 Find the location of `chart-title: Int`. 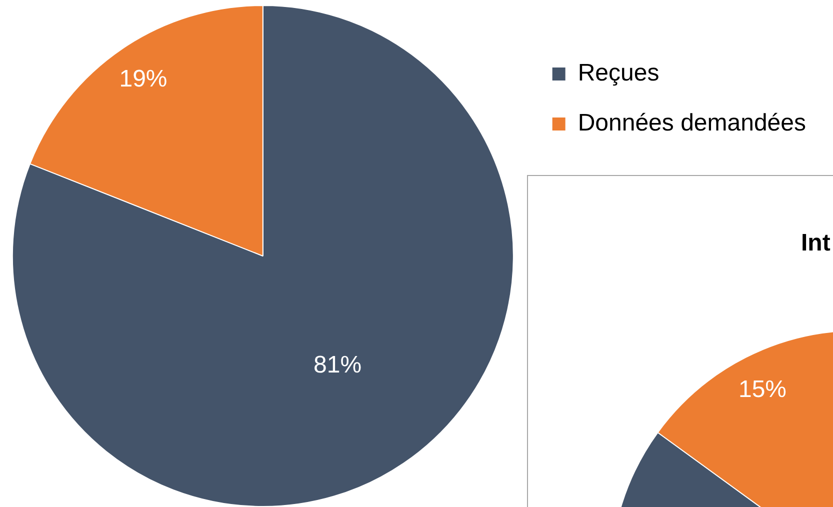

chart-title: Int is located at coordinates (815, 243).